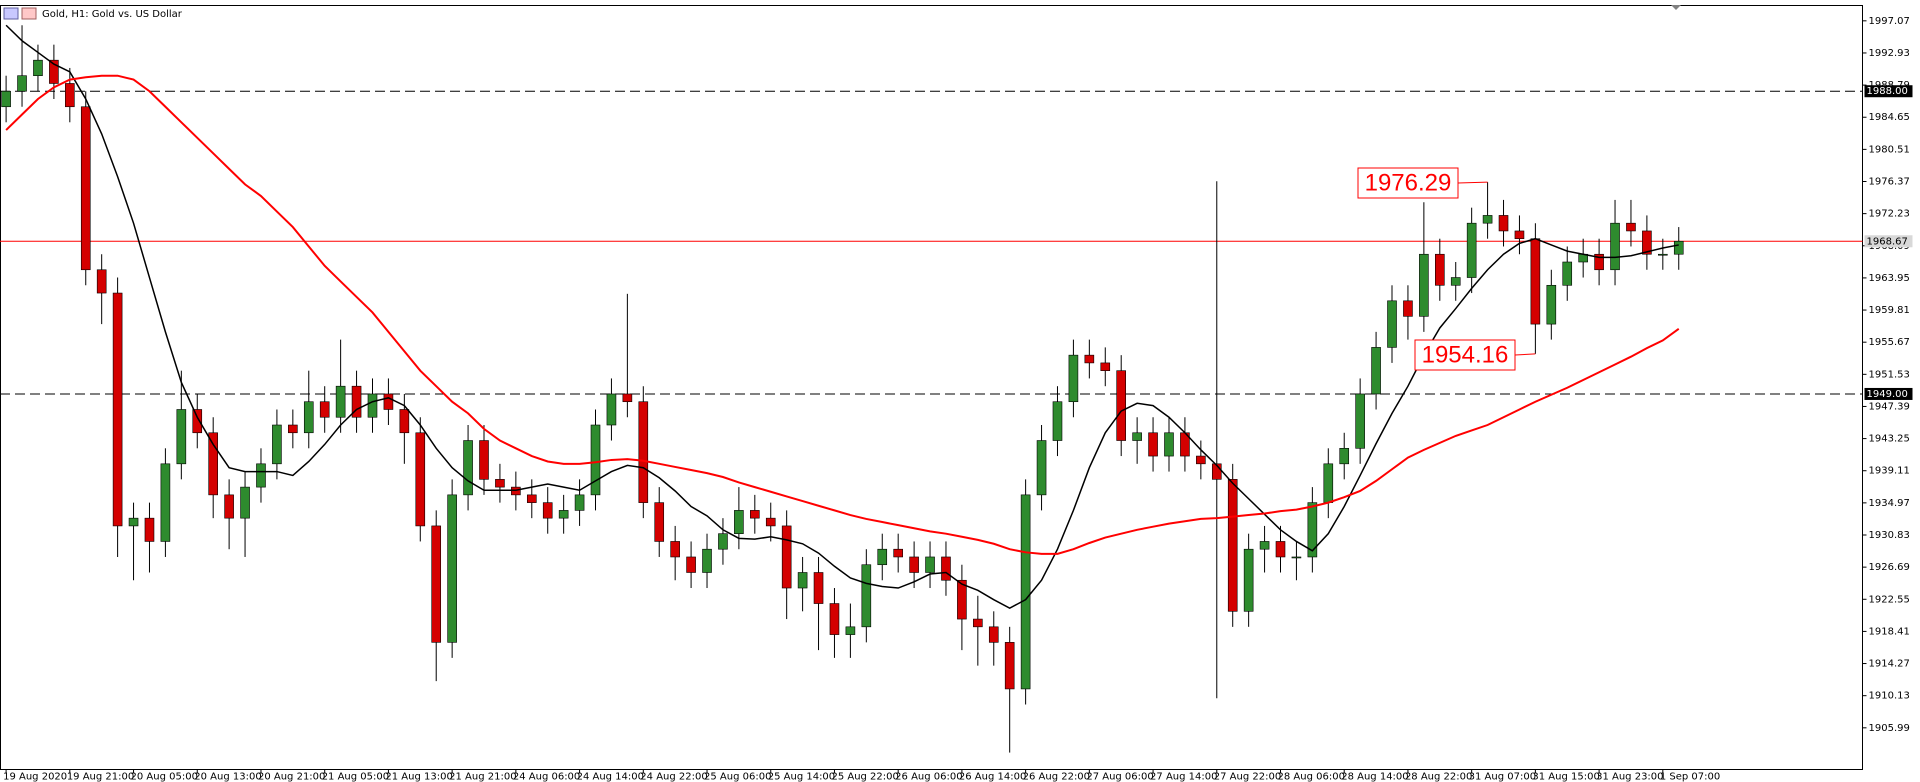  I want to click on x-tick-label: 26 Aug 22:00, so click(1056, 777).